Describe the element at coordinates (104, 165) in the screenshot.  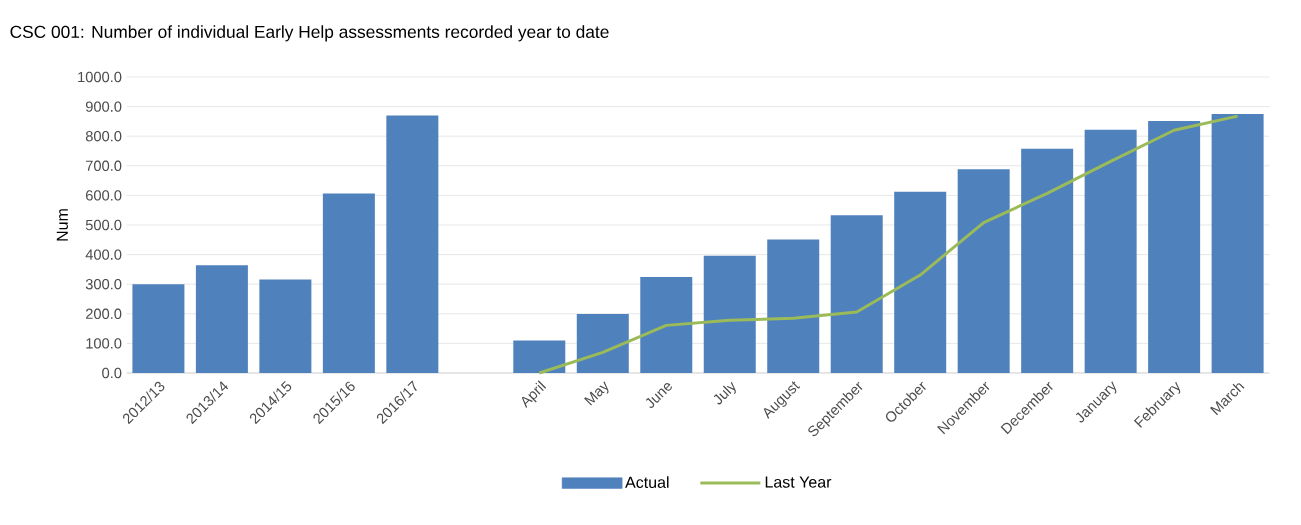
I see `y-tick-label: 700.0` at that location.